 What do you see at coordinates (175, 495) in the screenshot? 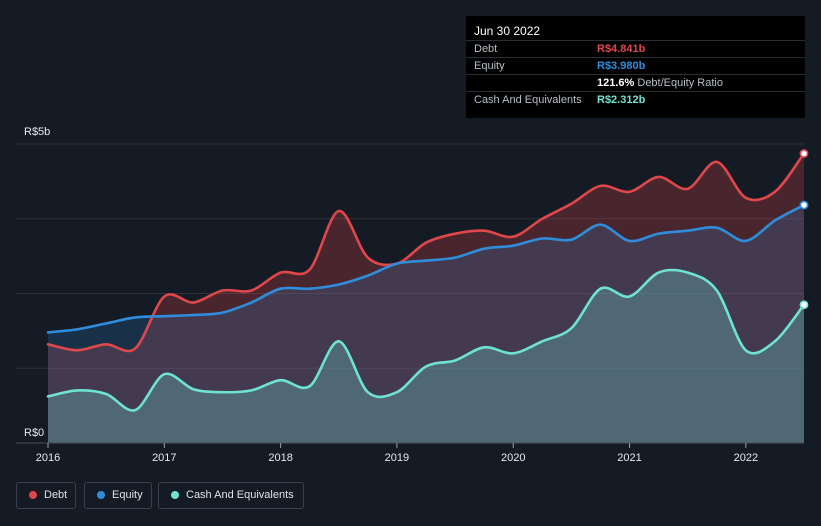
I see `legend-cash-dot-icon` at bounding box center [175, 495].